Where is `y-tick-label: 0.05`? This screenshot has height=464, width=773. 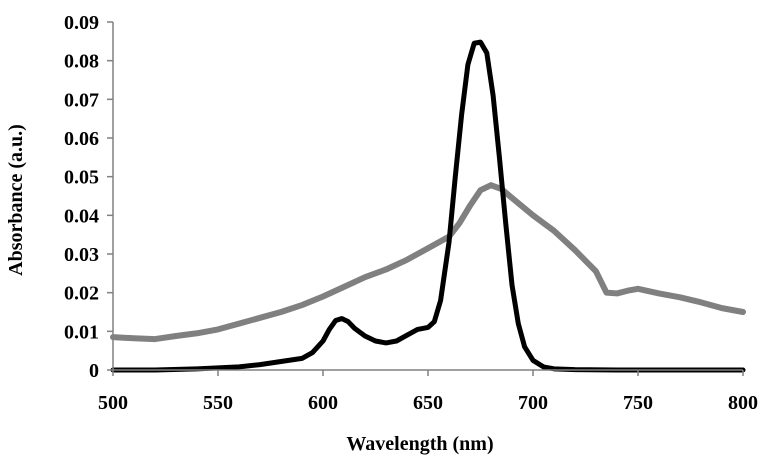 y-tick-label: 0.05 is located at coordinates (81, 178).